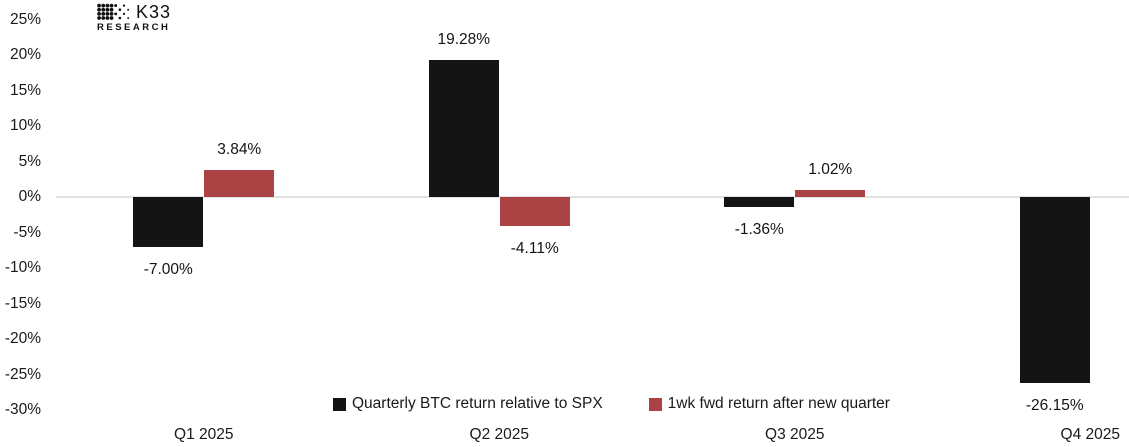  Describe the element at coordinates (25, 125) in the screenshot. I see `y-axis-tick-label: 10%` at that location.